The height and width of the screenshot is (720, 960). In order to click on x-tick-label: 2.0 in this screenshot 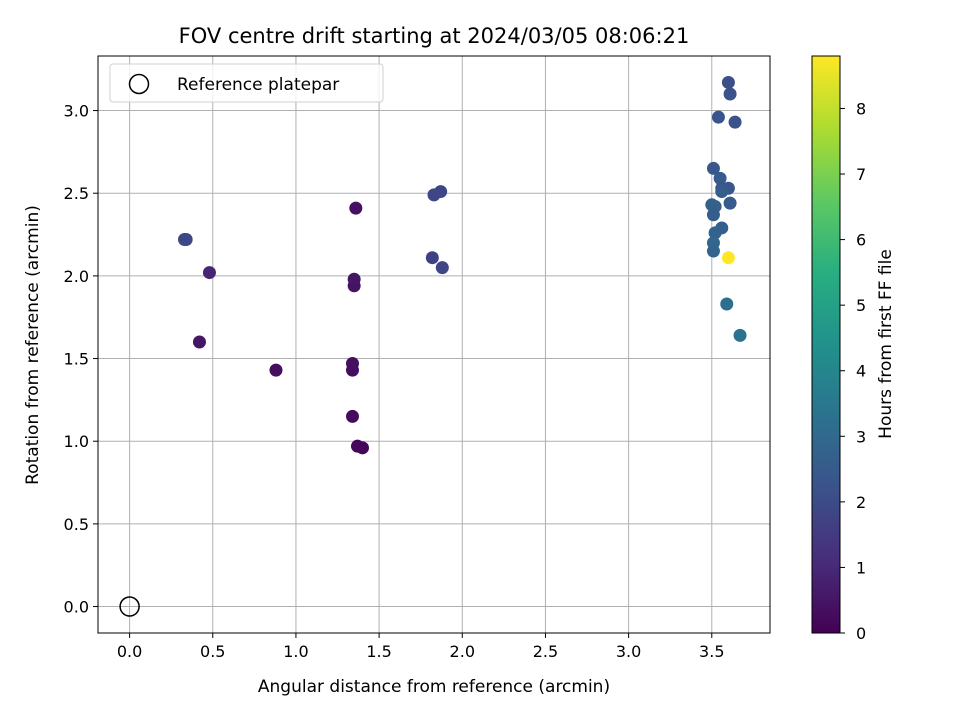, I will do `click(462, 651)`.